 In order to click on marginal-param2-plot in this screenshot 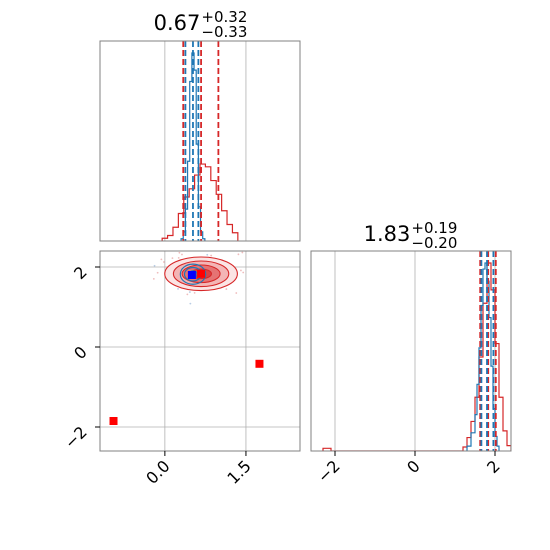, I will do `click(416, 351)`.